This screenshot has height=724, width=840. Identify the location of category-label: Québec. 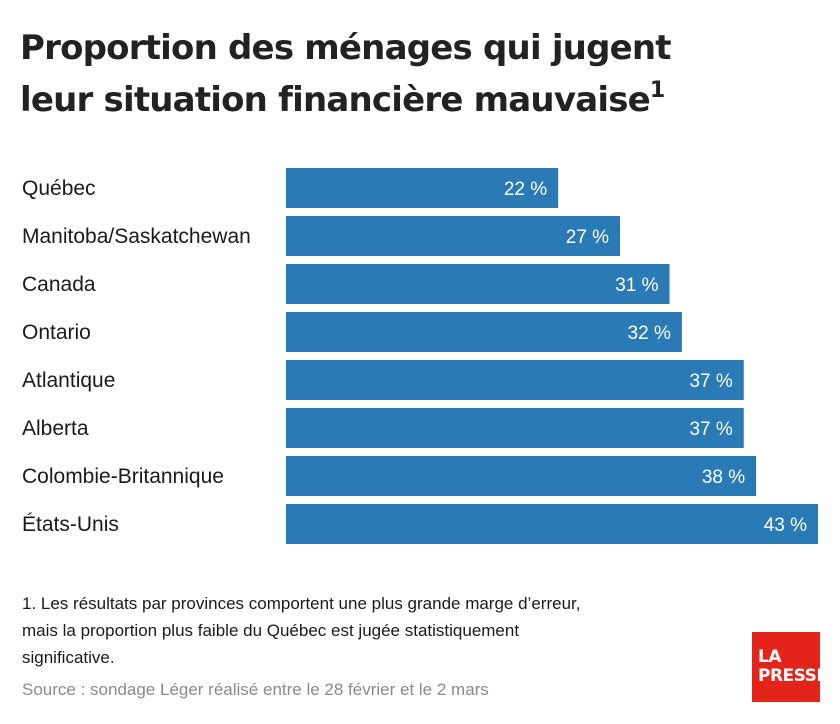
(59, 188).